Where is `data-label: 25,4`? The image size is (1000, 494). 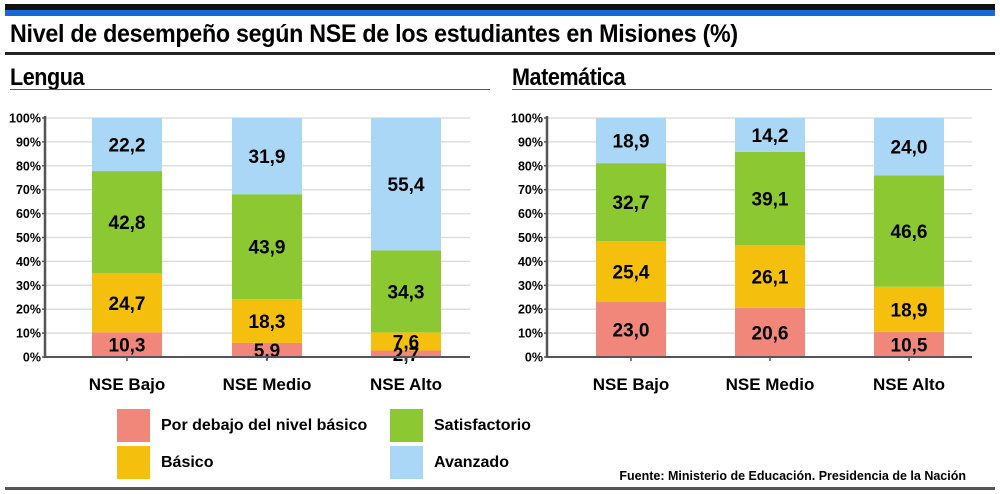 data-label: 25,4 is located at coordinates (631, 273).